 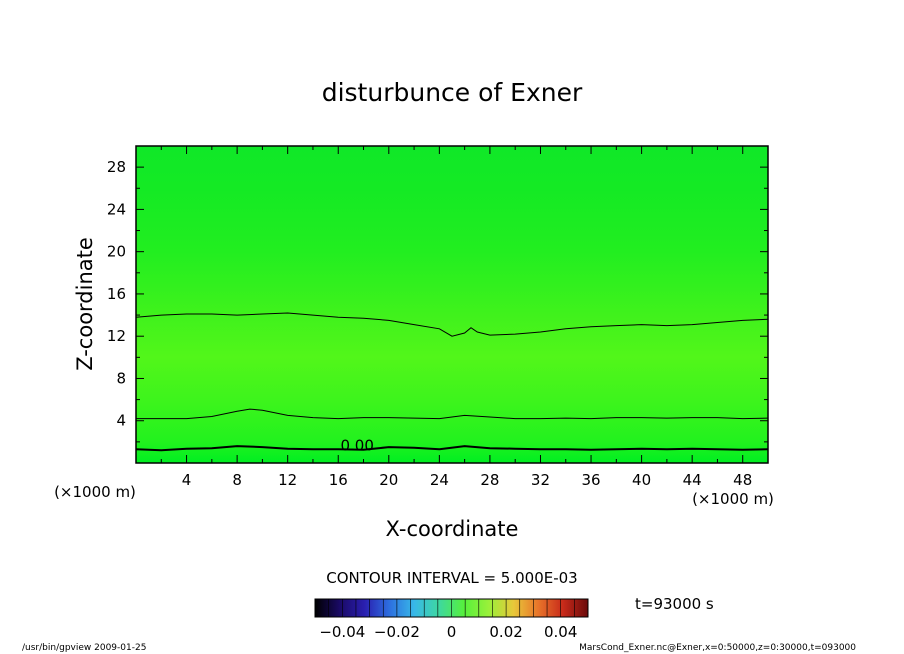 I want to click on y-tick-label: 24, so click(x=116, y=209).